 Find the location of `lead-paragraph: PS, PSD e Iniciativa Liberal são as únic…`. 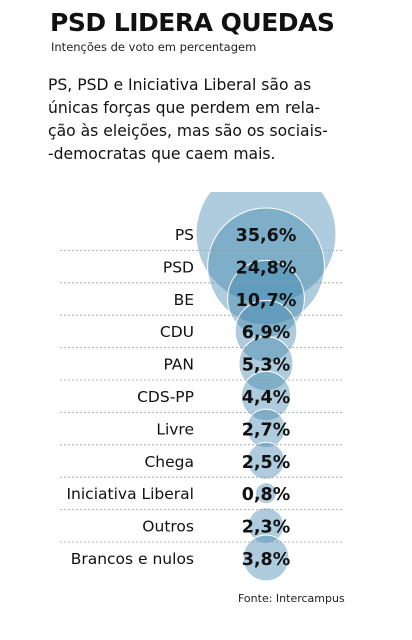

lead-paragraph: PS, PSD e Iniciativa Liberal são as únic… is located at coordinates (188, 119).